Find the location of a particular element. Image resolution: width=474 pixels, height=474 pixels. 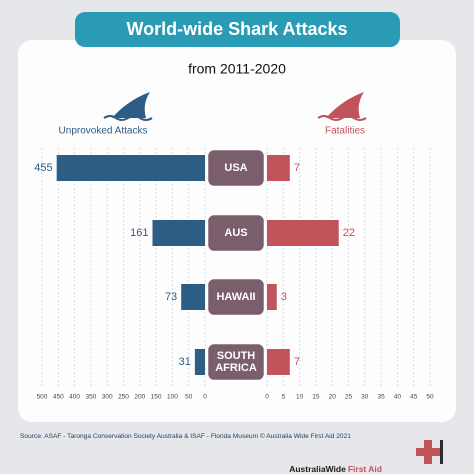

legend-label: Fatalities is located at coordinates (345, 131).